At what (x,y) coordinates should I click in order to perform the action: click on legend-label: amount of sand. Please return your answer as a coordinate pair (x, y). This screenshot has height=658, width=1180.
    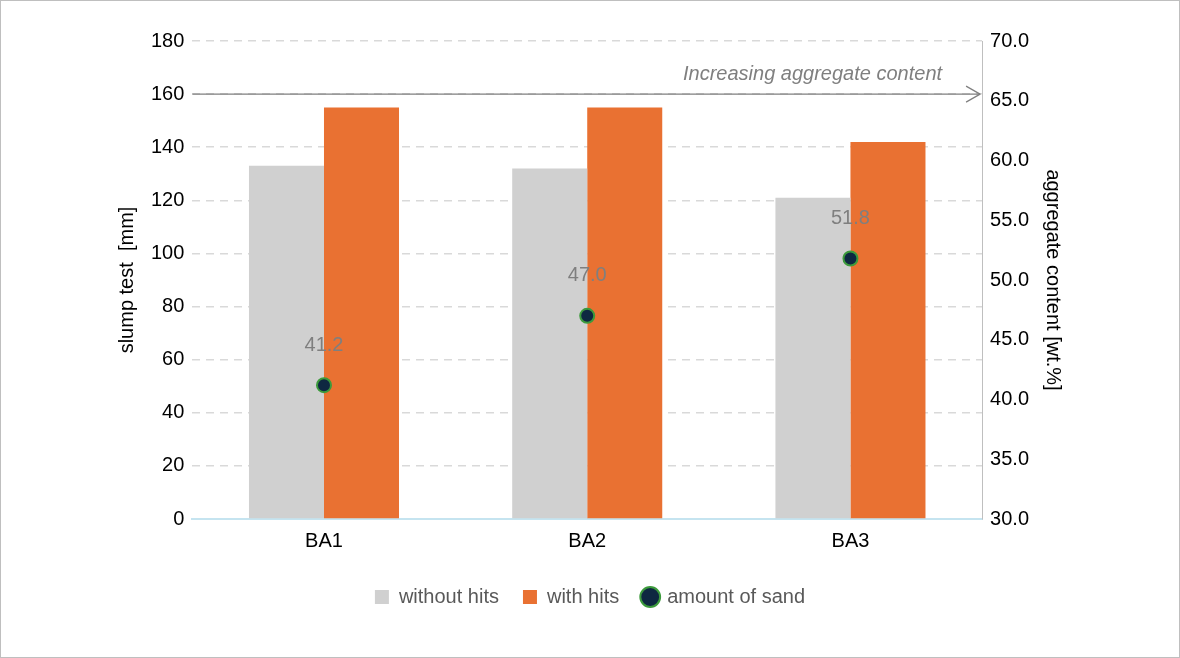
    Looking at the image, I should click on (736, 595).